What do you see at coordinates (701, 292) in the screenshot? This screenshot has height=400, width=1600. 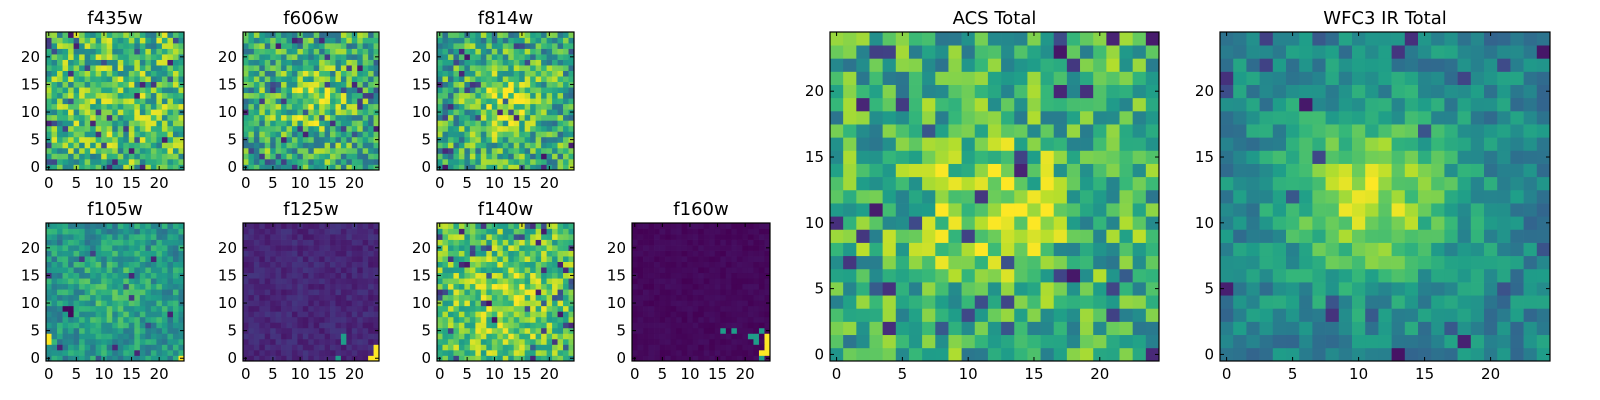 I see `axes-frame` at bounding box center [701, 292].